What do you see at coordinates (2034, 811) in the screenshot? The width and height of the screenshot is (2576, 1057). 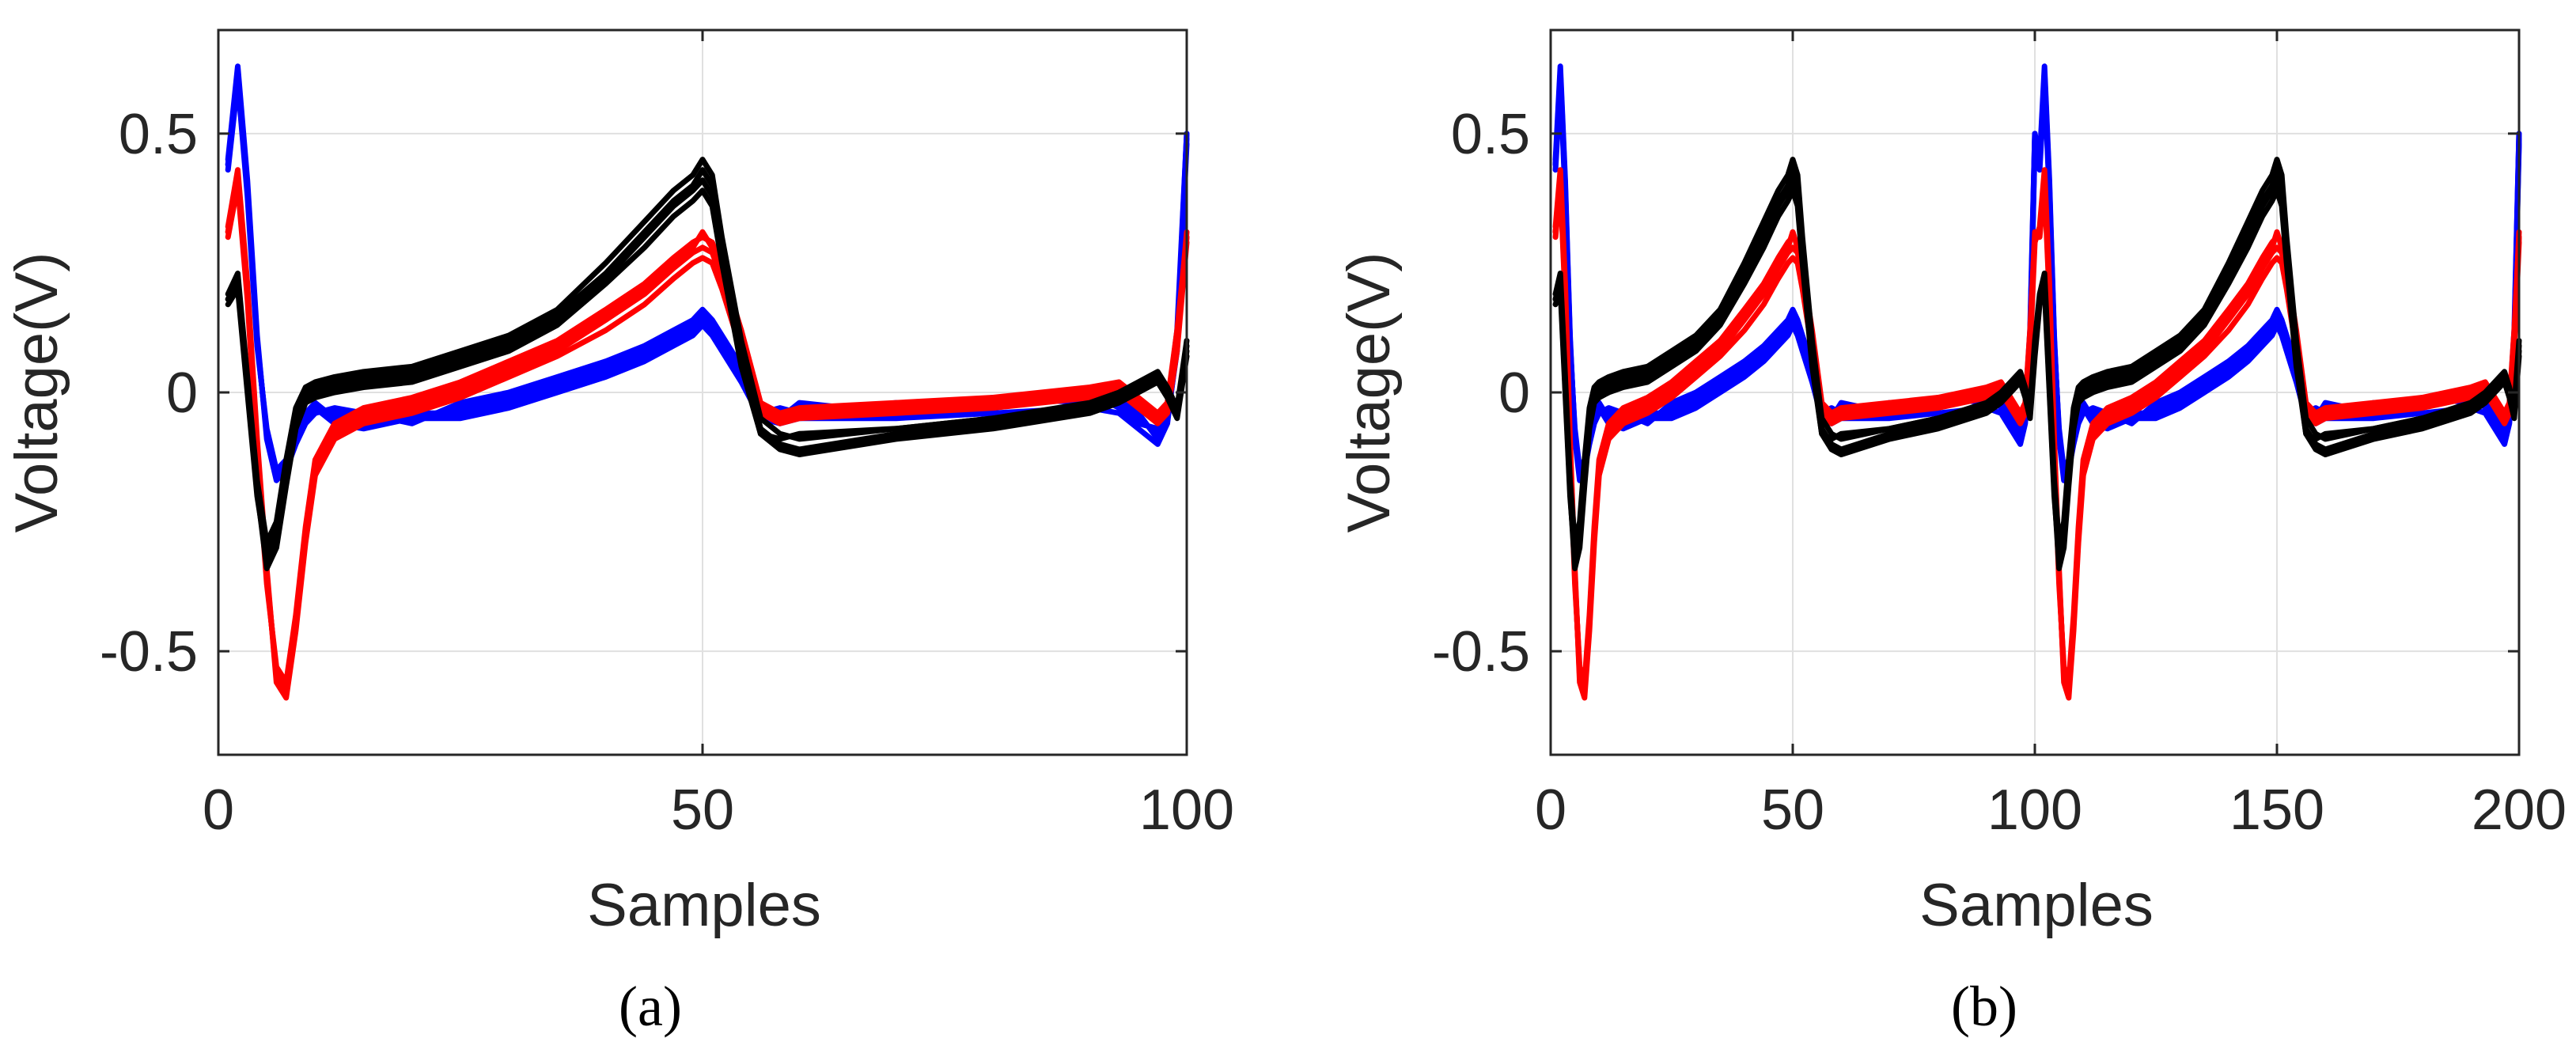 I see `panel-b-x-tick-label: 100` at bounding box center [2034, 811].